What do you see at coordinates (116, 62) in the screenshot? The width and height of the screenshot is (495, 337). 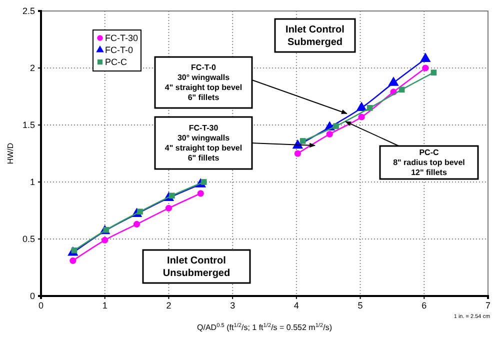 I see `legend-label: PC-C` at bounding box center [116, 62].